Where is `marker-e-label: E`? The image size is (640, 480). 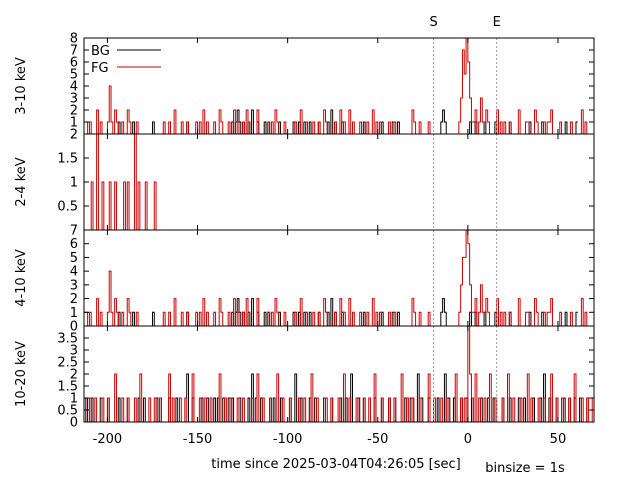 marker-e-label: E is located at coordinates (497, 22).